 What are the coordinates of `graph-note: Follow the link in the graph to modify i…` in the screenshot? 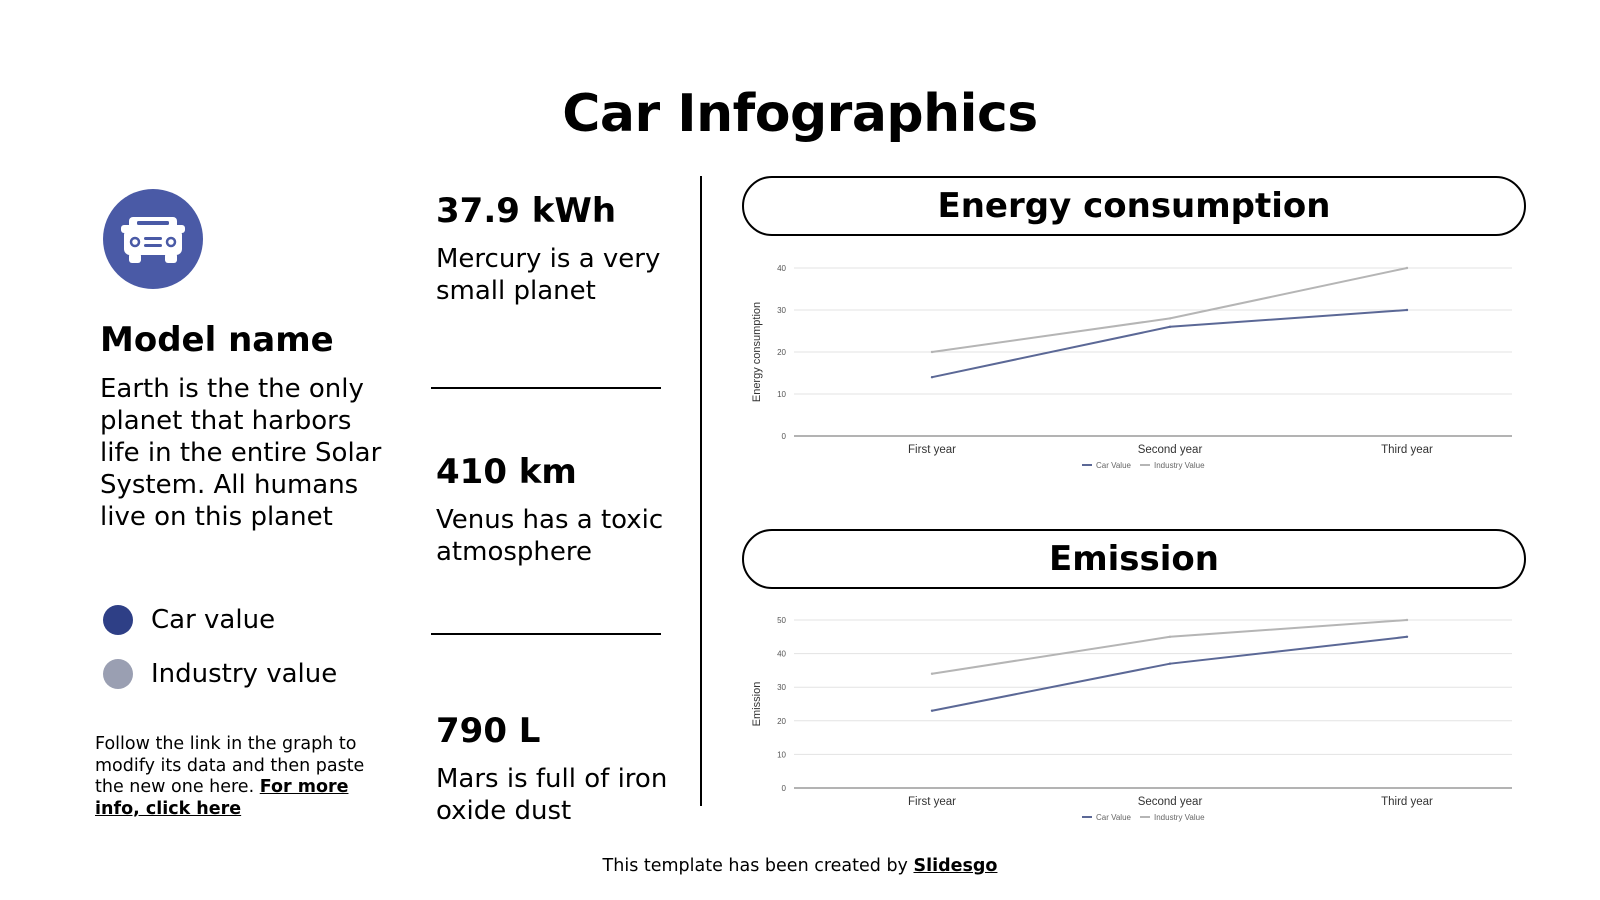 It's located at (230, 777).